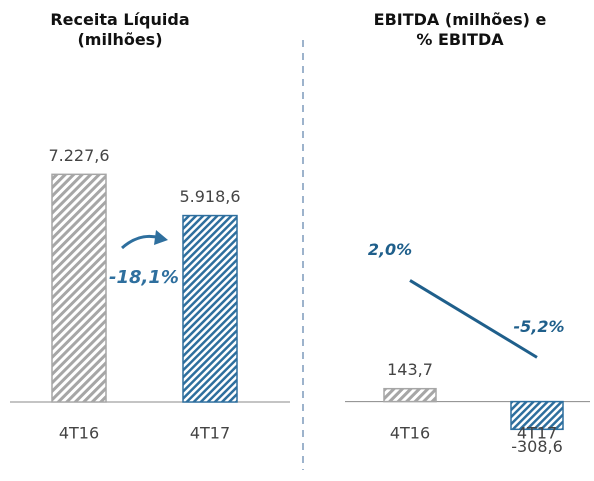 The width and height of the screenshot is (594, 481). Describe the element at coordinates (141, 242) in the screenshot. I see `arrow` at that location.